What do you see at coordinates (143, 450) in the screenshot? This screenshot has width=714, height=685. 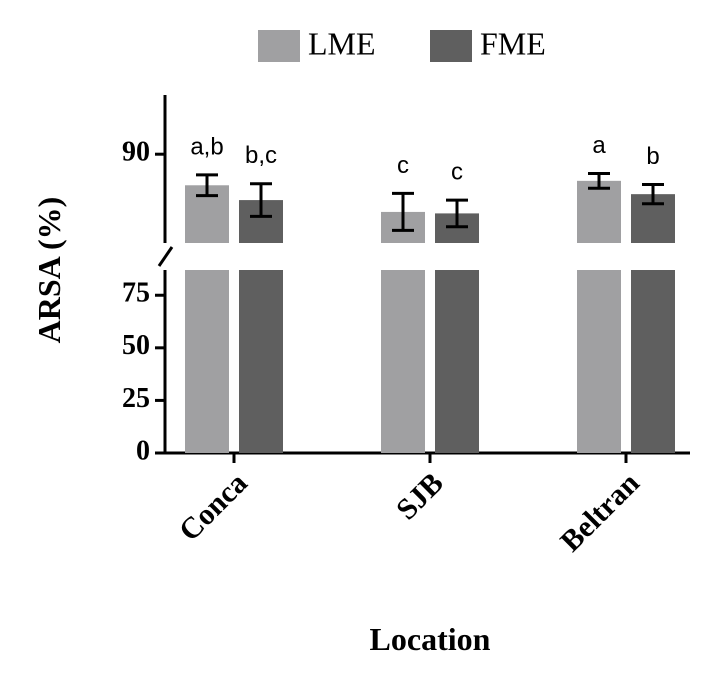 I see `y-tick-label: 0` at bounding box center [143, 450].